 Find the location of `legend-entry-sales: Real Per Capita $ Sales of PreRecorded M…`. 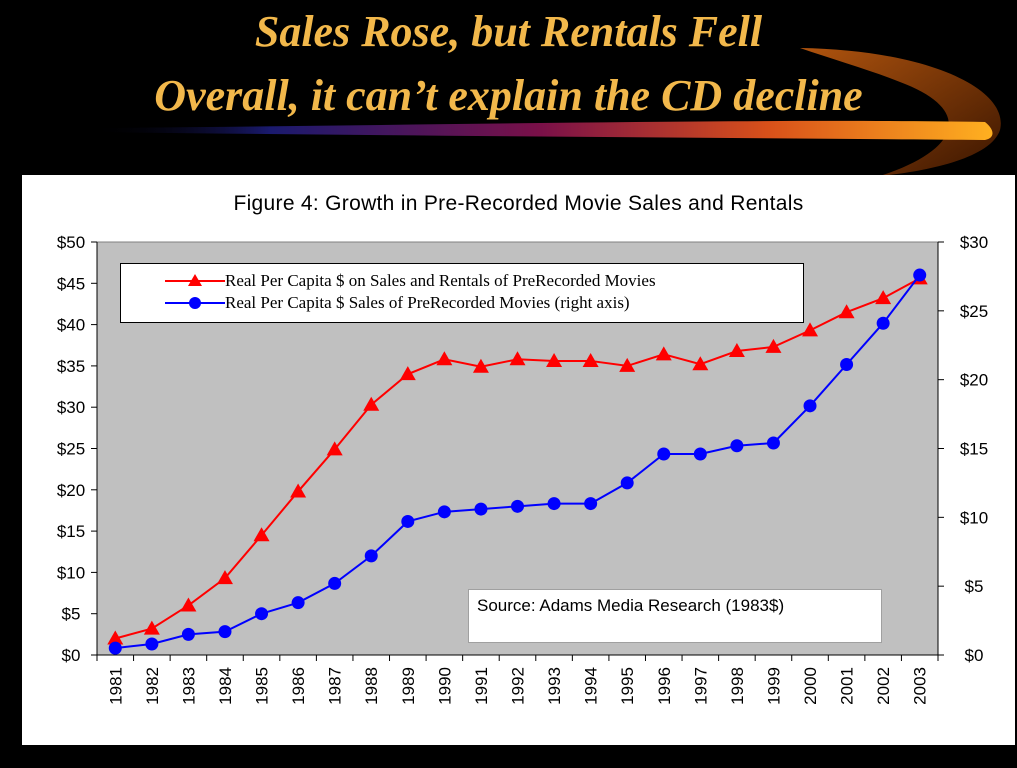

legend-entry-sales: Real Per Capita $ Sales of PreRecorded M… is located at coordinates (461, 303).